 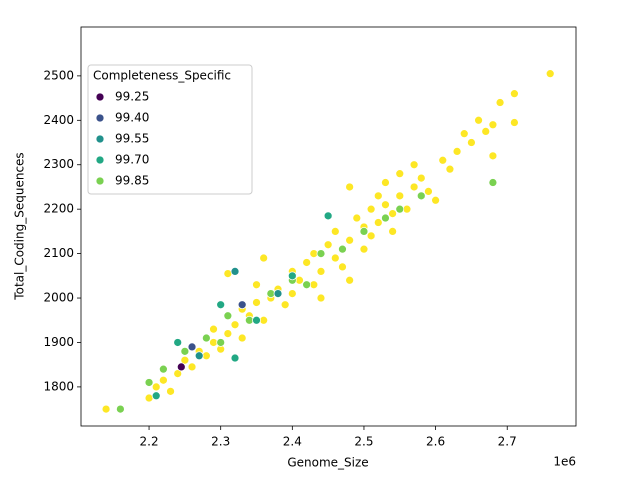 I want to click on y-tick-label: 2100, so click(x=58, y=253).